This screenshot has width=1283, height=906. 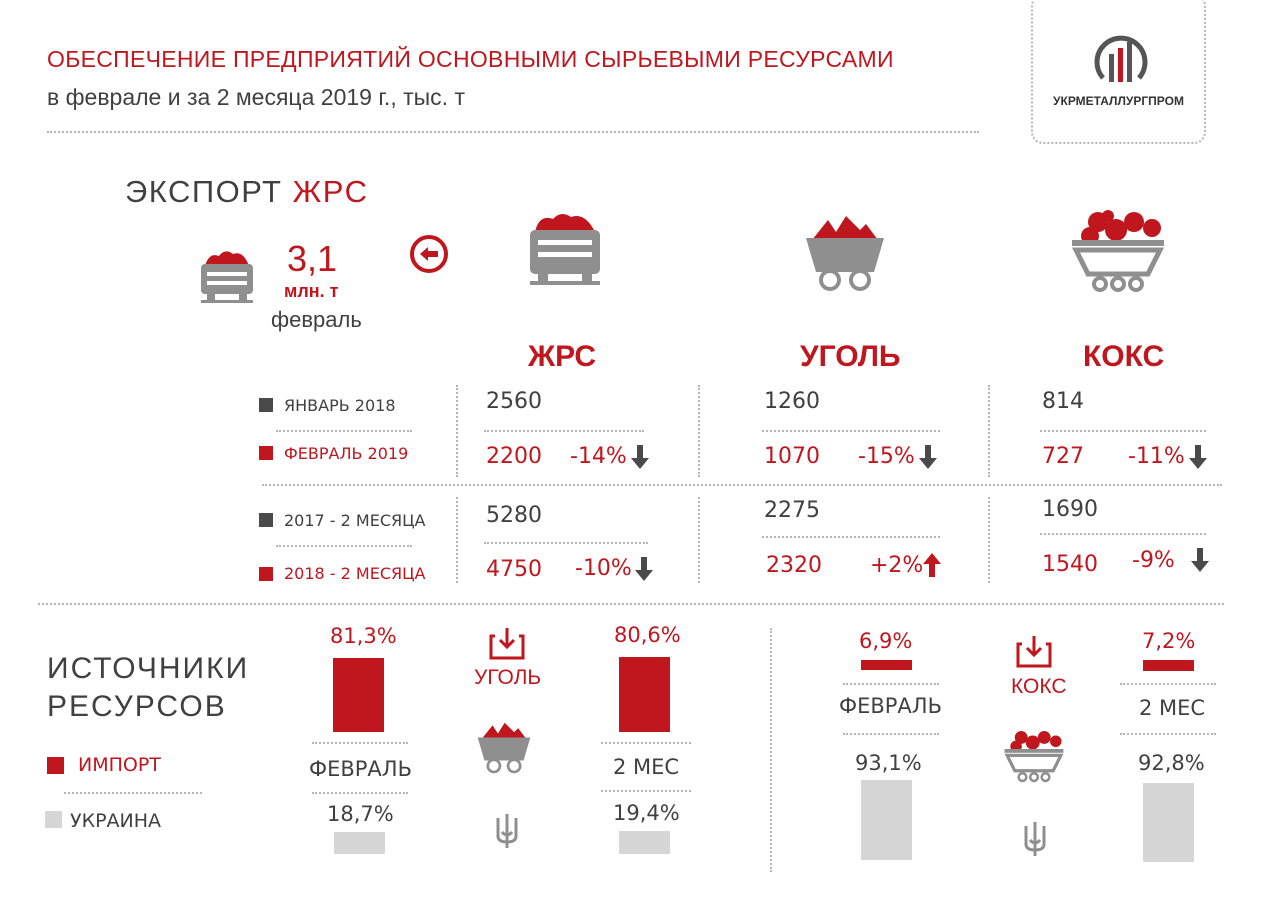 I want to click on import-percent-label: 80,6%, so click(x=647, y=635).